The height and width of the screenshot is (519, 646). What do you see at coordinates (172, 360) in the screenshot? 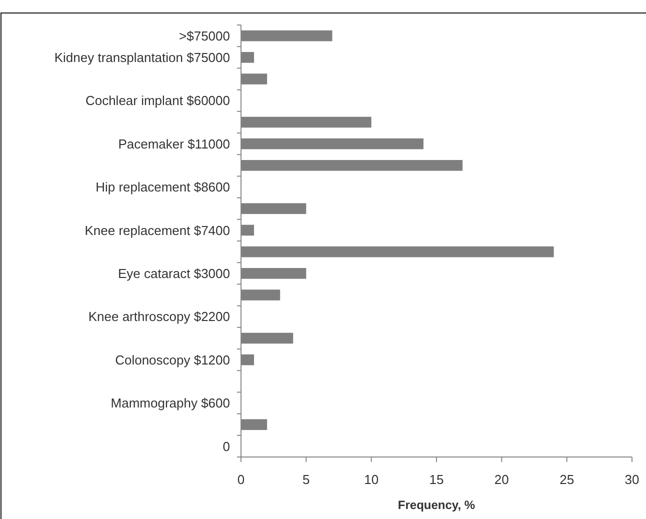
I see `y-tick-label: Colonoscopy $1200` at bounding box center [172, 360].